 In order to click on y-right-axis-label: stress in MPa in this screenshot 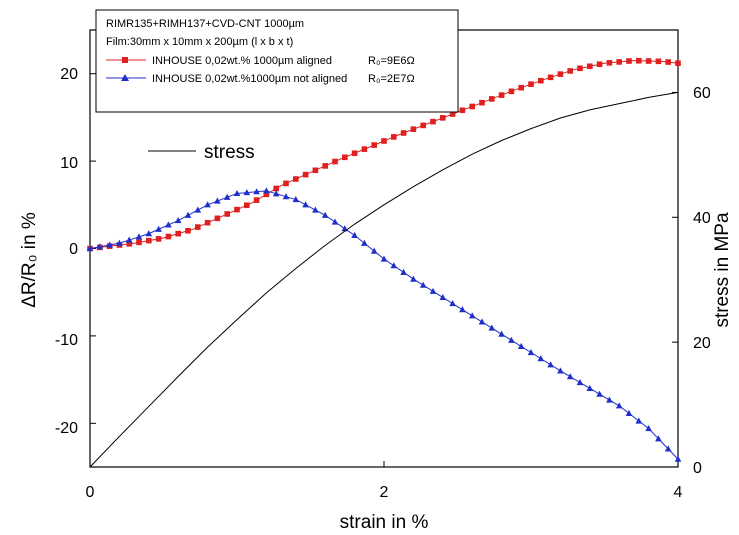, I will do `click(722, 270)`.